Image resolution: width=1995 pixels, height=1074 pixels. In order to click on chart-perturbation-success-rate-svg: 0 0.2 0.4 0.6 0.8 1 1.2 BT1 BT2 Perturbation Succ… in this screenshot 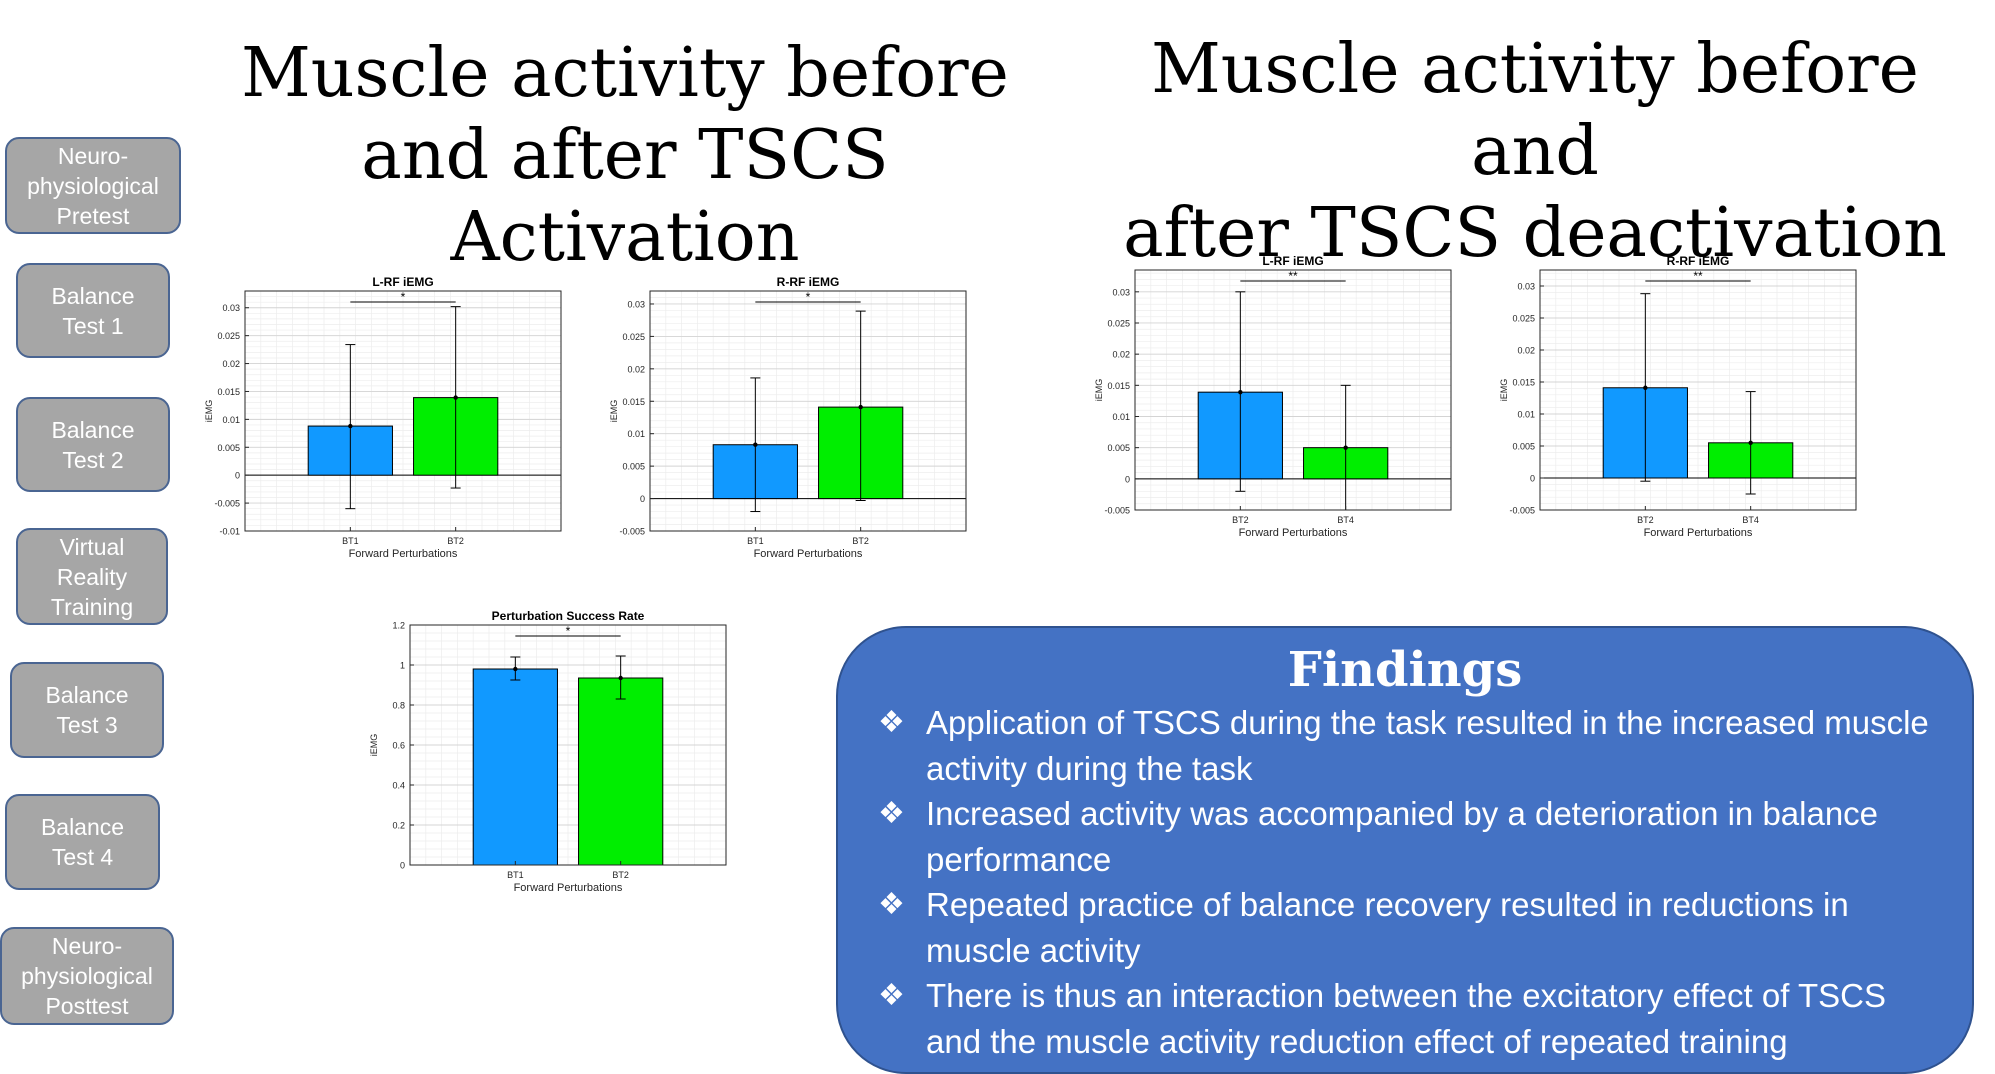, I will do `click(548, 751)`.